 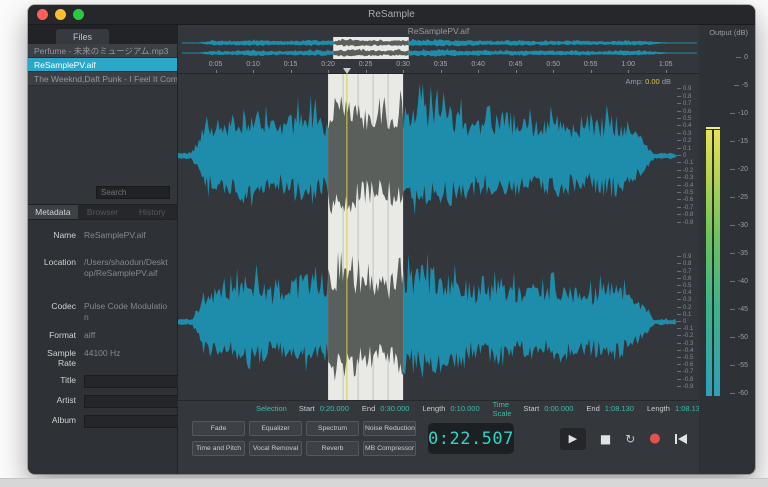 I want to click on minimize-window-icon, so click(x=60, y=14).